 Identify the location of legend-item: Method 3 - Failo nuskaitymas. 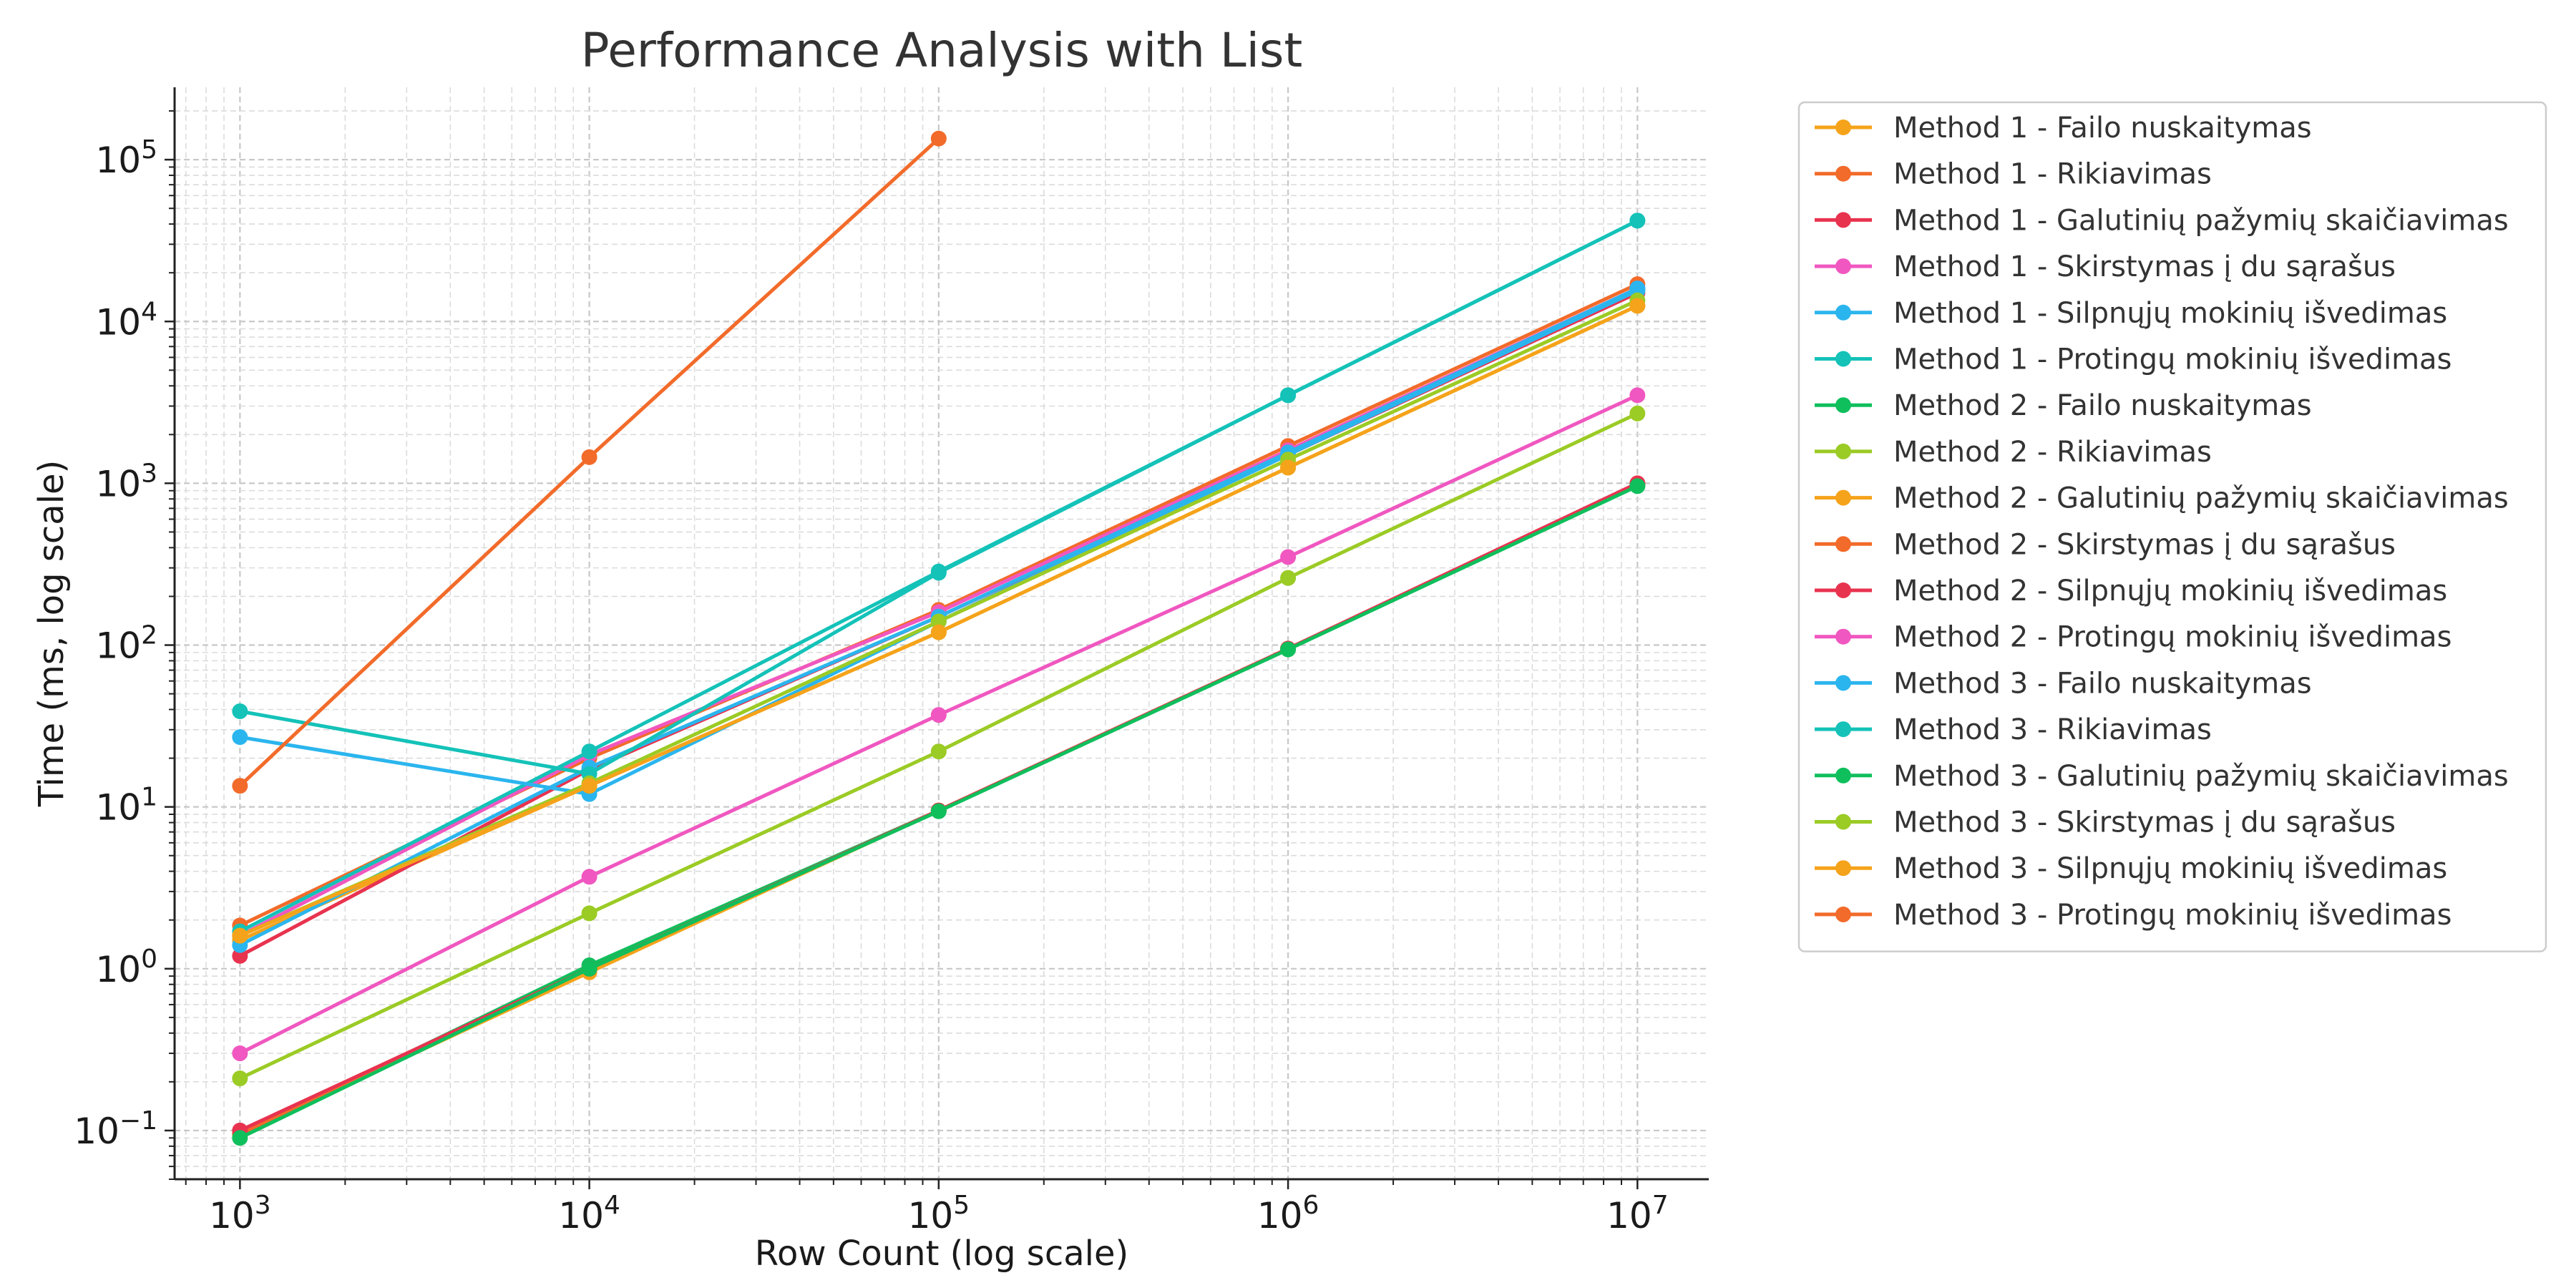
(2063, 683).